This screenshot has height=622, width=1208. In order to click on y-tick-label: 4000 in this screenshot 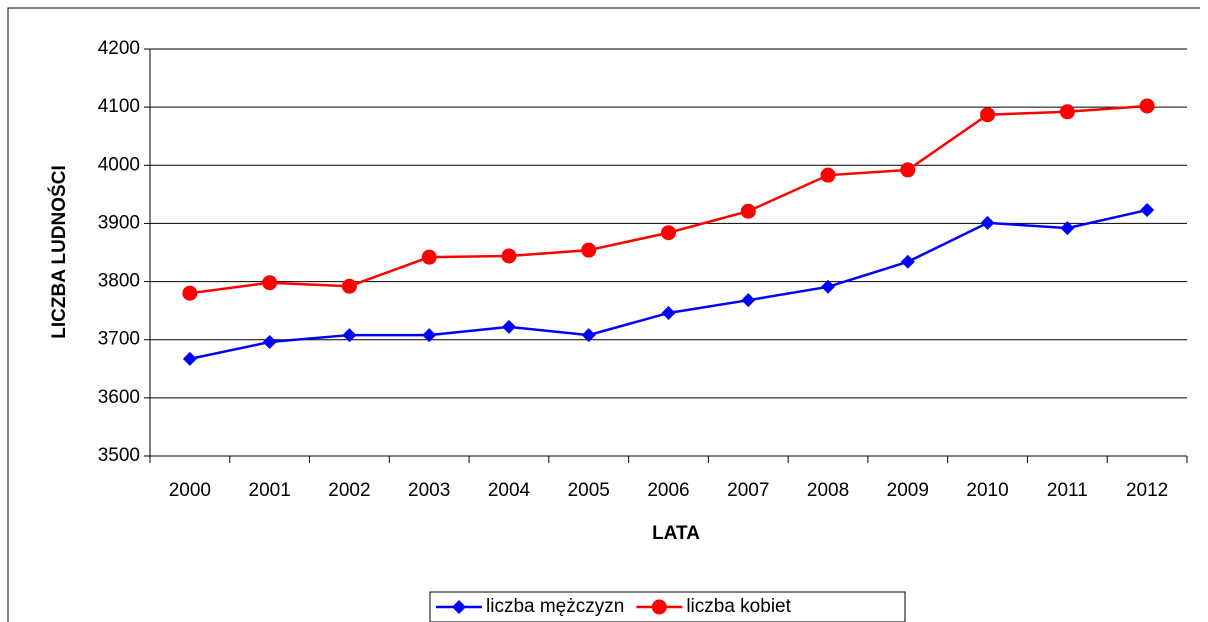, I will do `click(119, 164)`.